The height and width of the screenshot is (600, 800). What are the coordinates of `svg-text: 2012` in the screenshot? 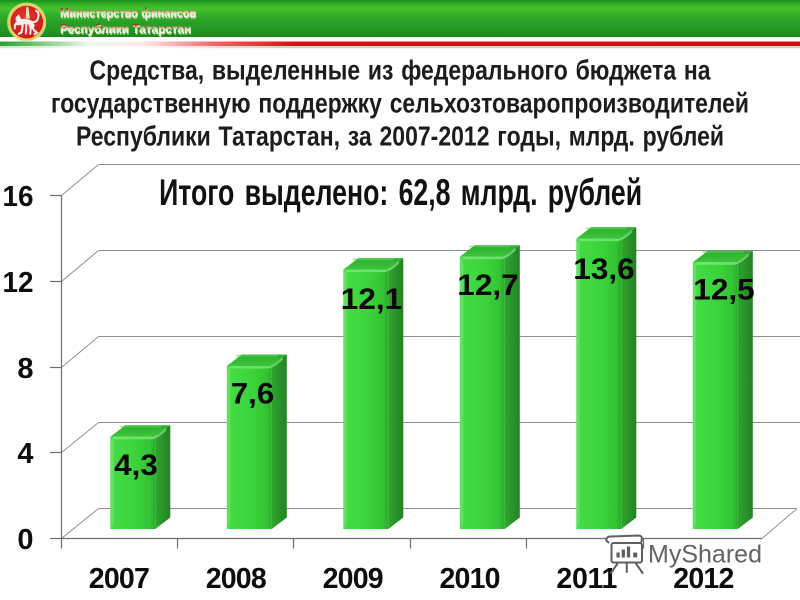 It's located at (703, 579).